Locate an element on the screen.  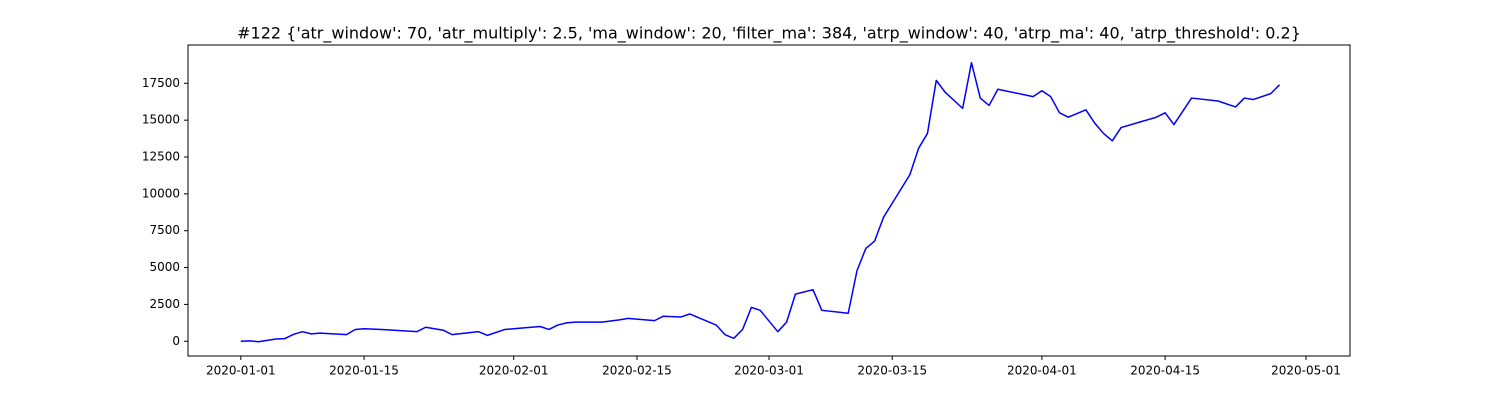
x-tick-label: 2020-02-15 is located at coordinates (637, 371).